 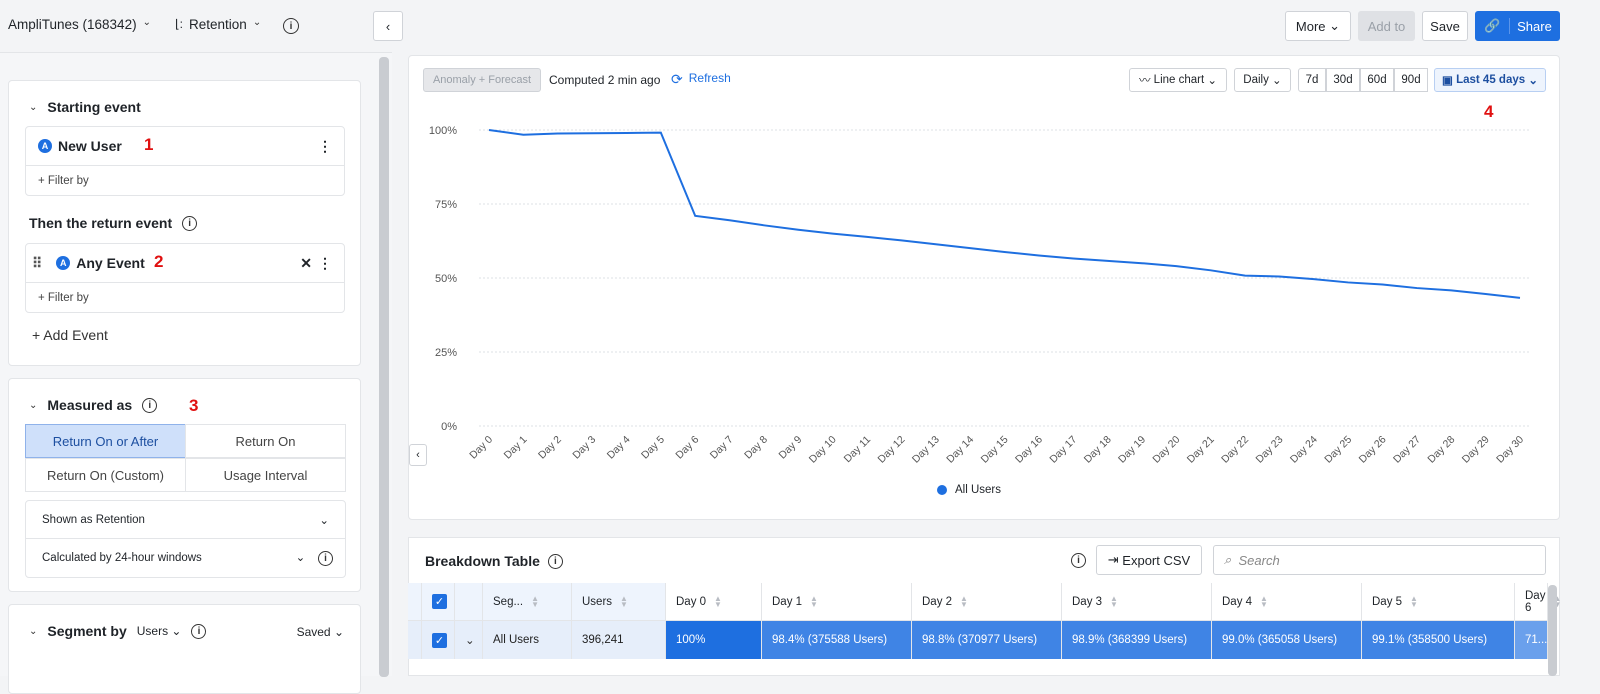 I want to click on range-7d: 7d, so click(x=1312, y=80).